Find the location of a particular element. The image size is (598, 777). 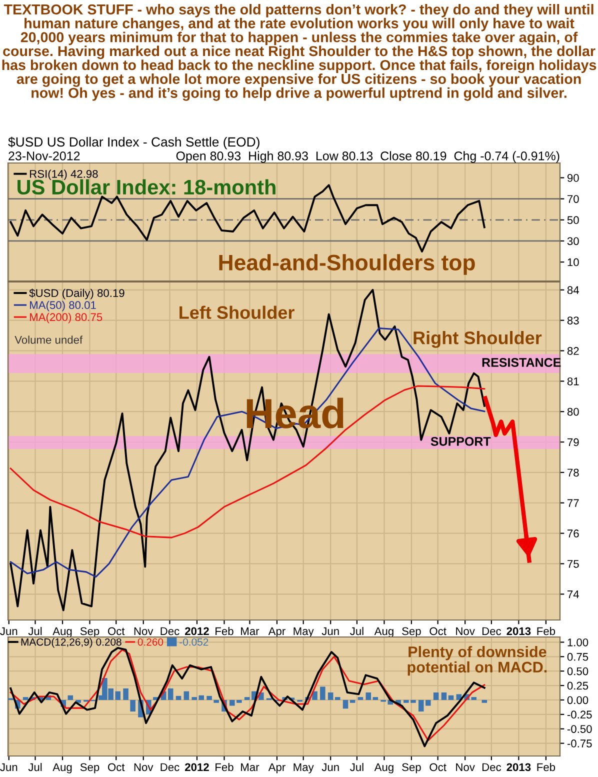

y-tick-label: 0.50 is located at coordinates (577, 671).